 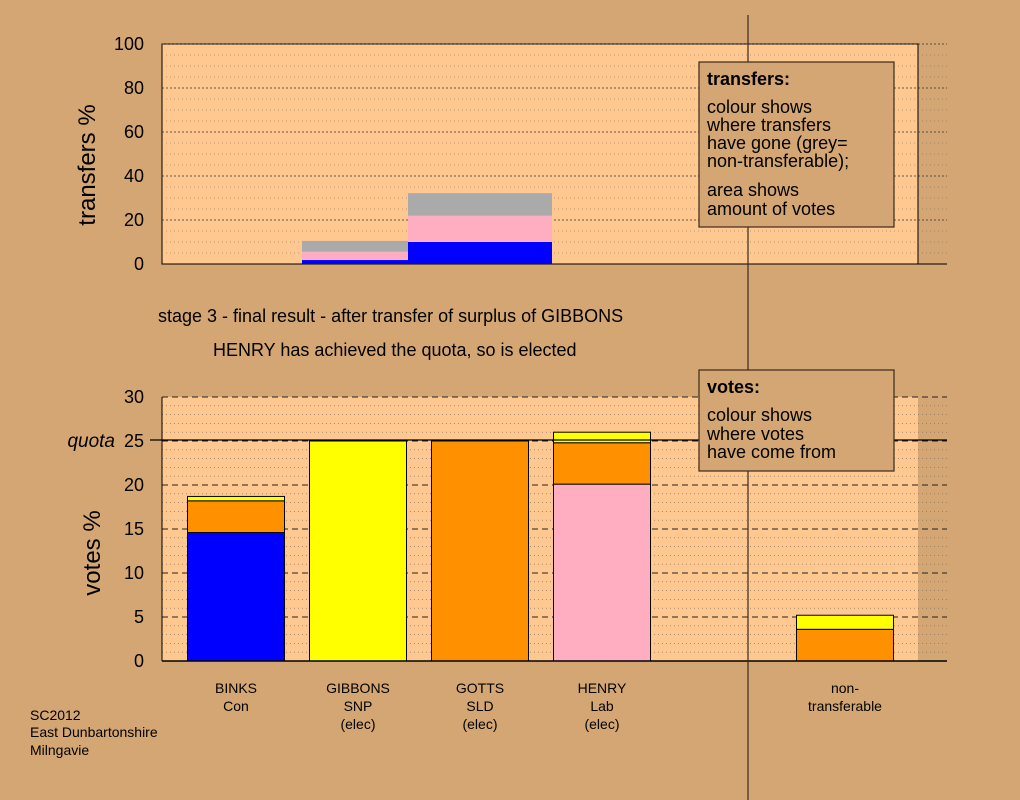 I want to click on transfers-legend-title: transfers:, so click(x=748, y=79).